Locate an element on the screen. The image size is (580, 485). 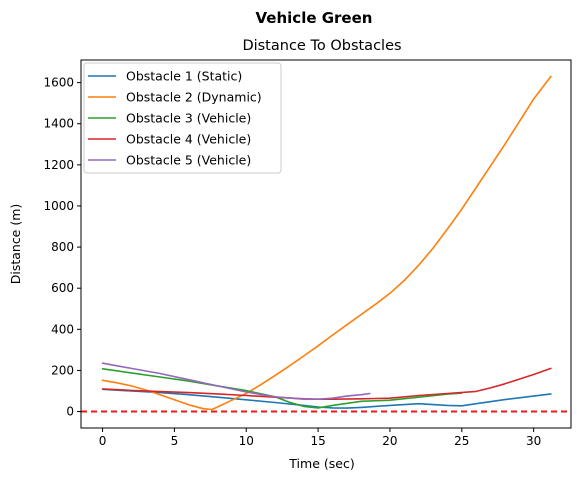
legend-label: Obstacle 2 (Dynamic) is located at coordinates (194, 97).